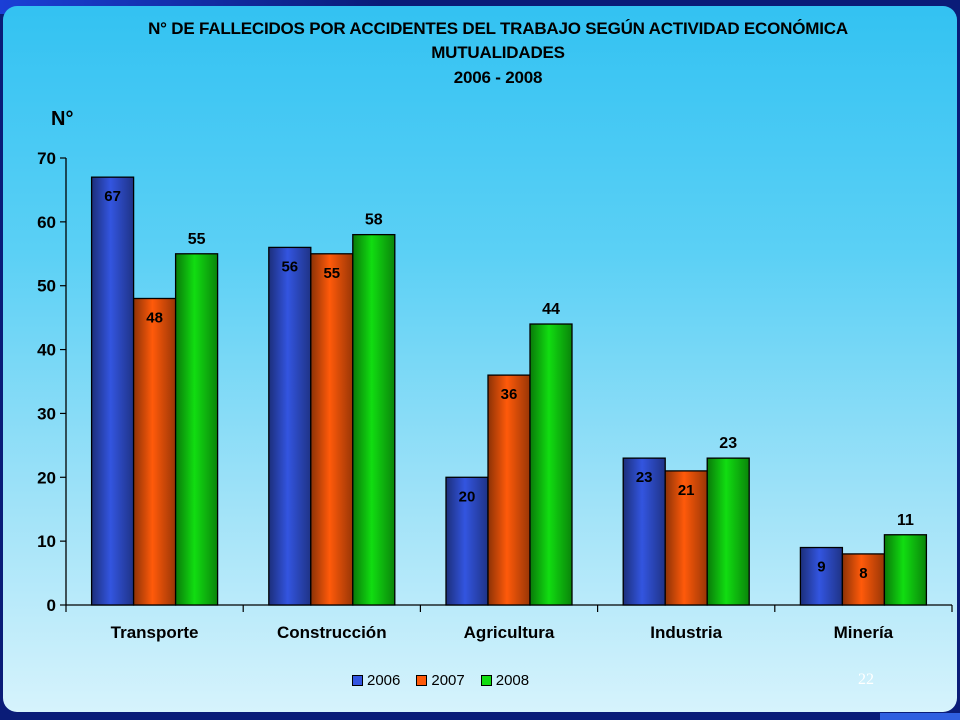 This screenshot has height=720, width=960. What do you see at coordinates (46, 222) in the screenshot?
I see `y-tick-label: 60` at bounding box center [46, 222].